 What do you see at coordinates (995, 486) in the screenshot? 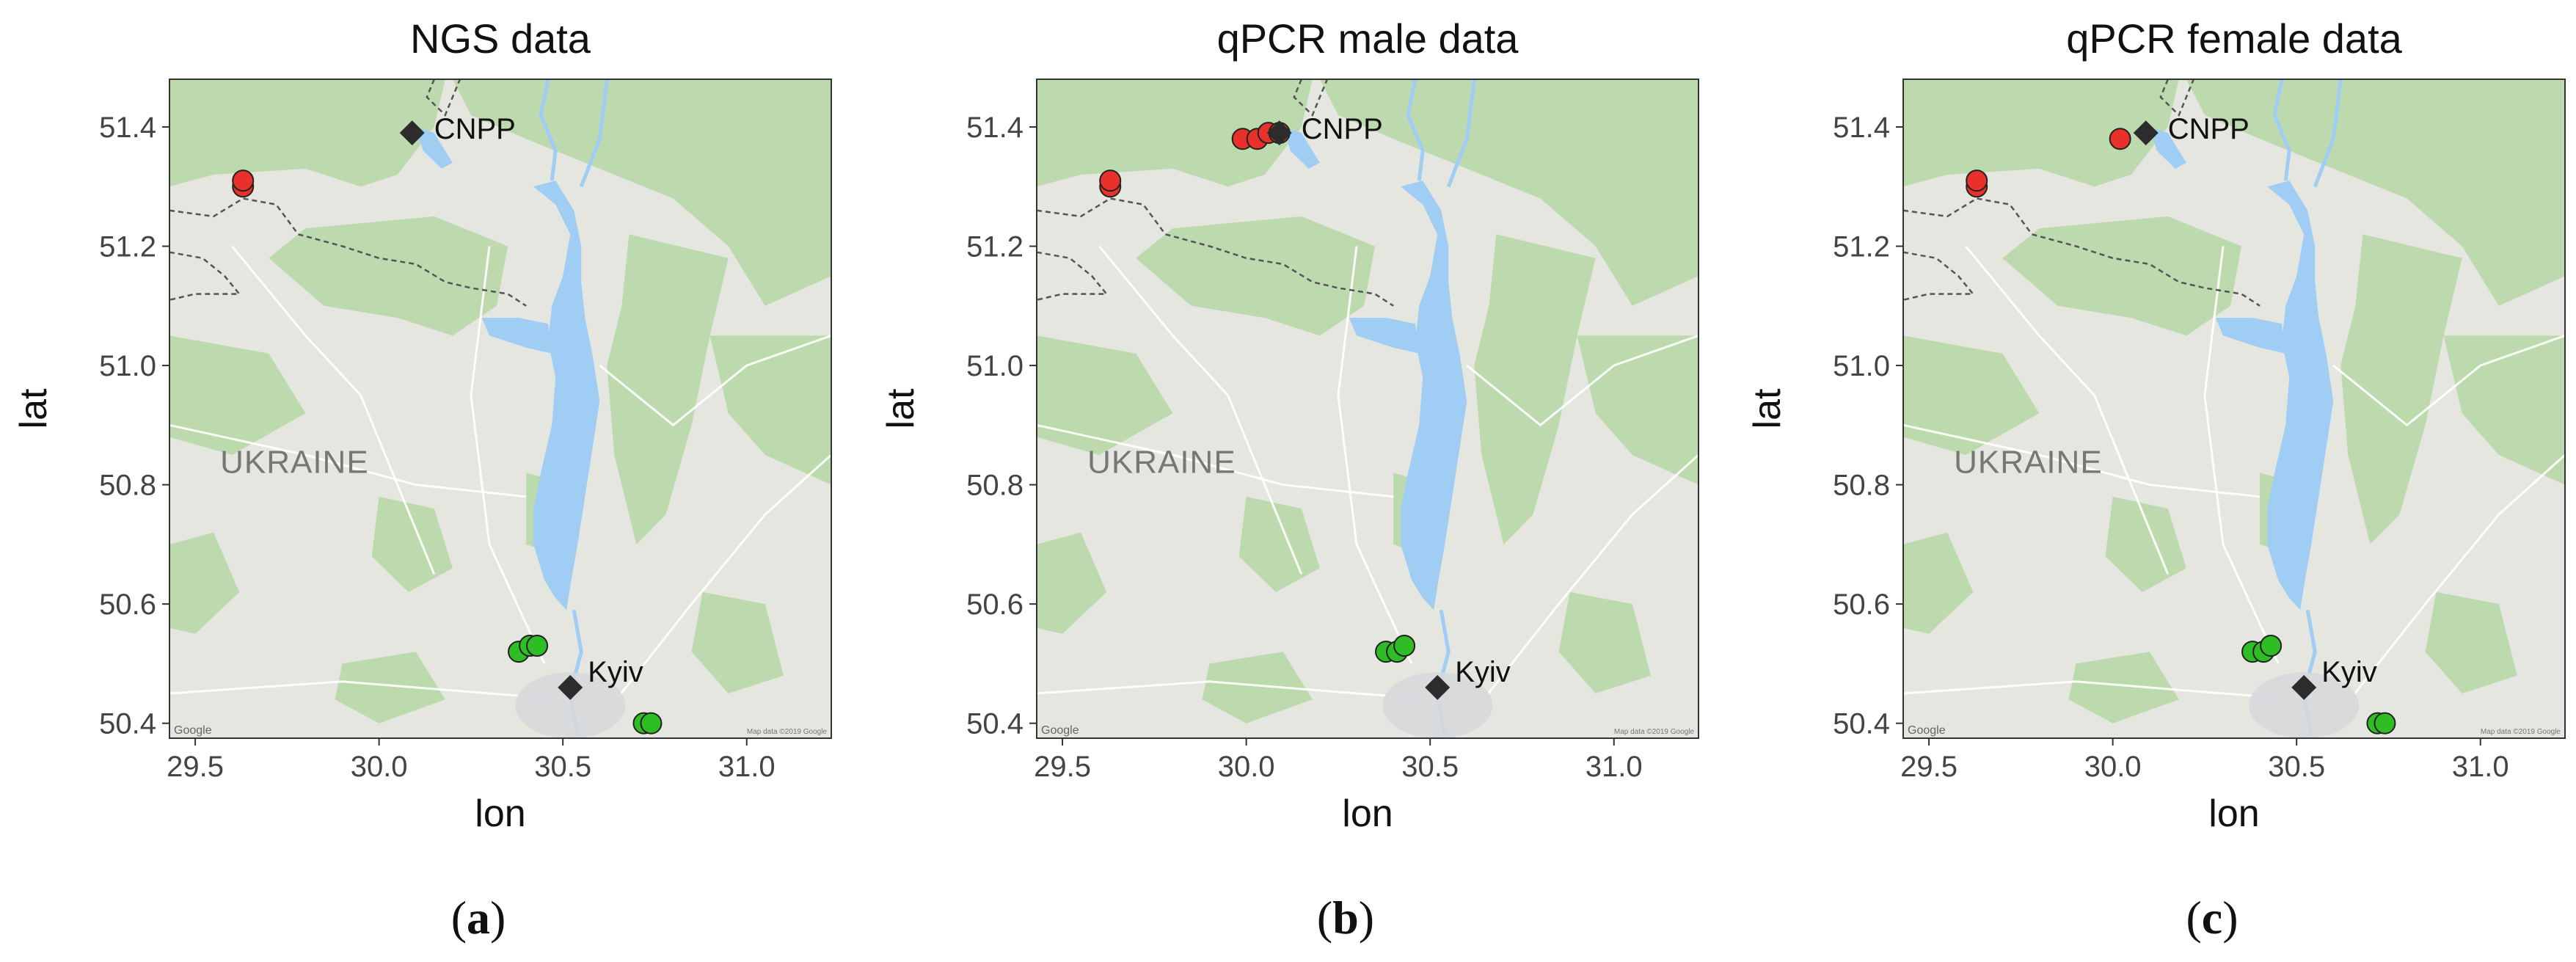
I see `y-tick-label: 50.8` at bounding box center [995, 486].